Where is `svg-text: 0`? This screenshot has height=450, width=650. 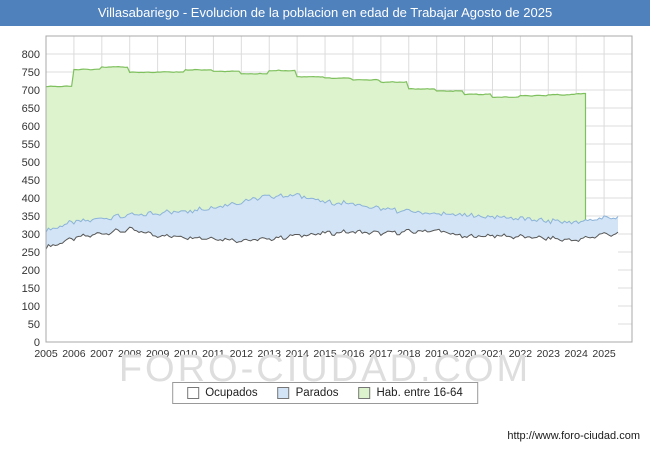 svg-text: 0 is located at coordinates (37, 343).